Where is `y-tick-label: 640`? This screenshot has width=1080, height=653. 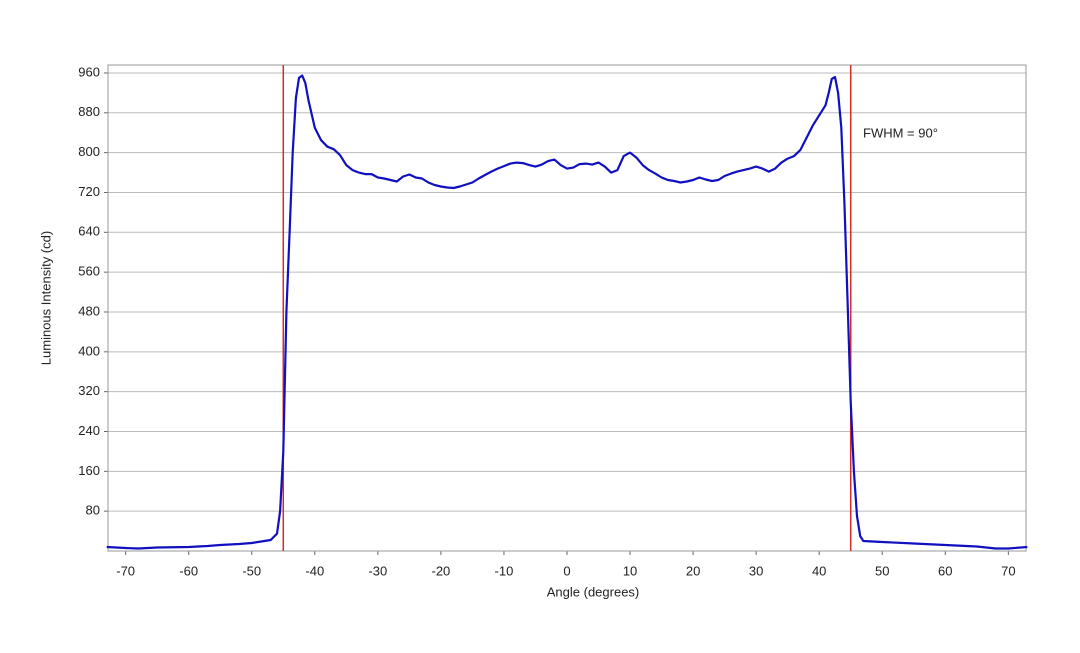 y-tick-label: 640 is located at coordinates (89, 231).